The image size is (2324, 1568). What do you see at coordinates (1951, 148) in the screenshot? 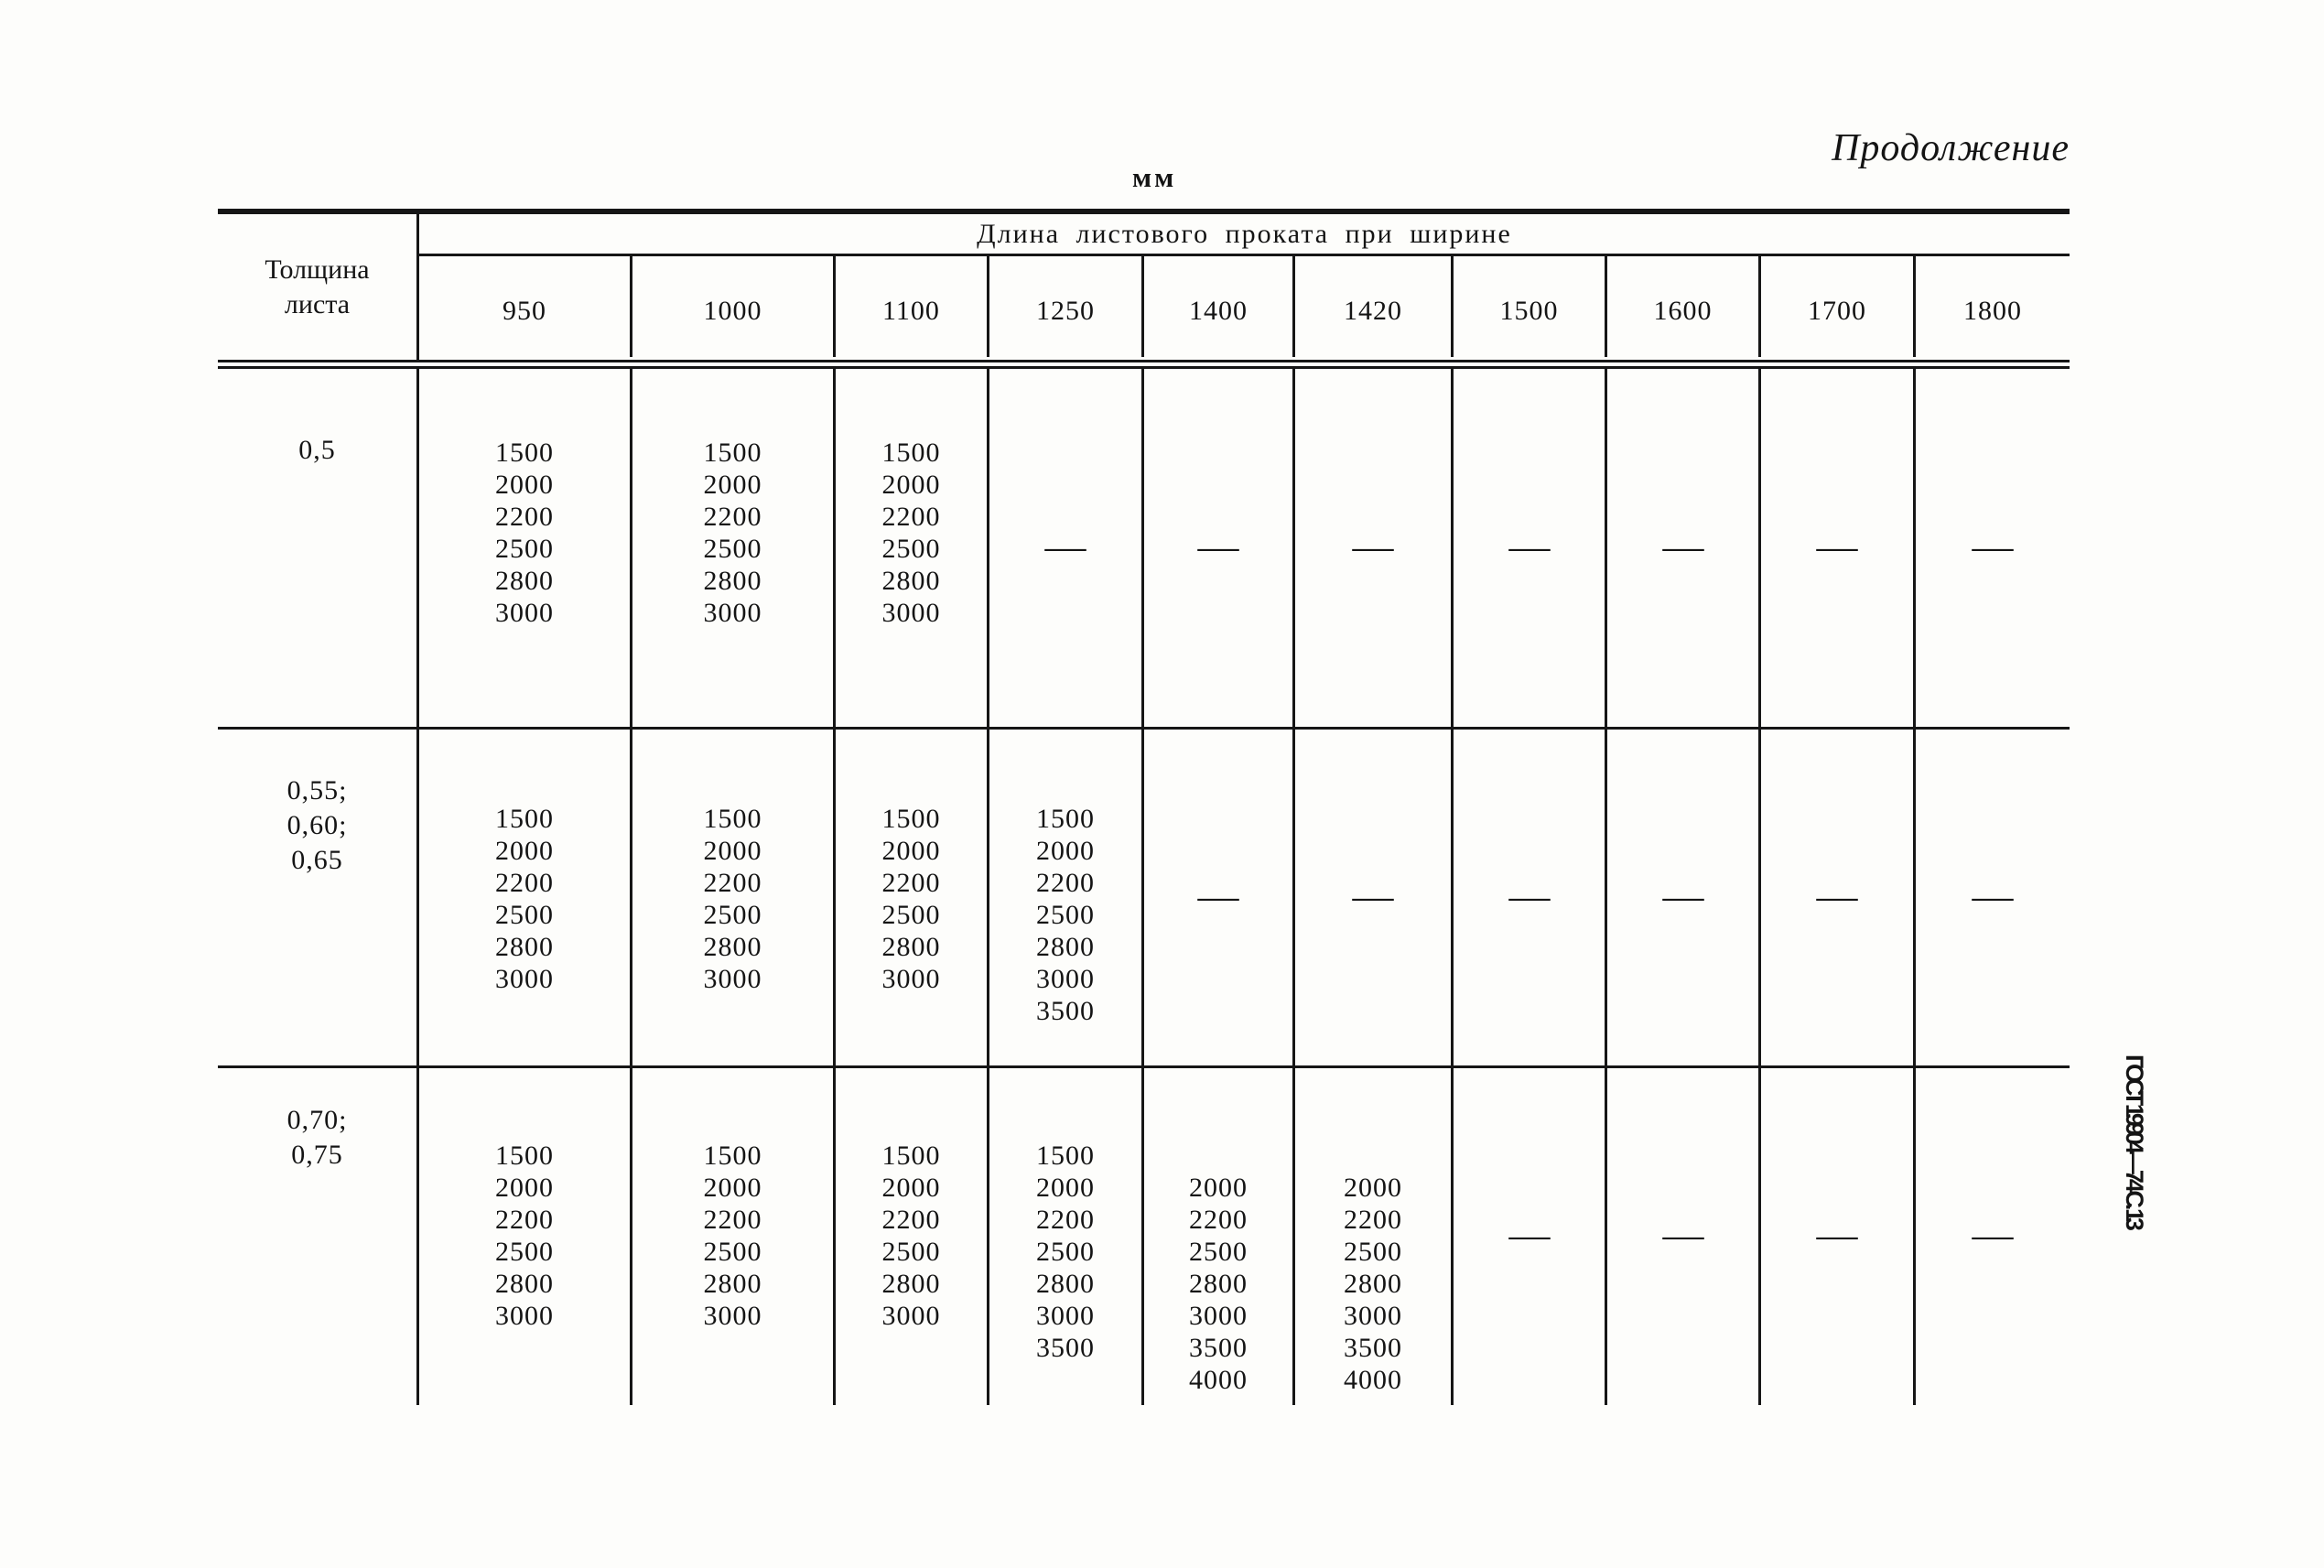
I see `continuation-label: Продолжение` at bounding box center [1951, 148].